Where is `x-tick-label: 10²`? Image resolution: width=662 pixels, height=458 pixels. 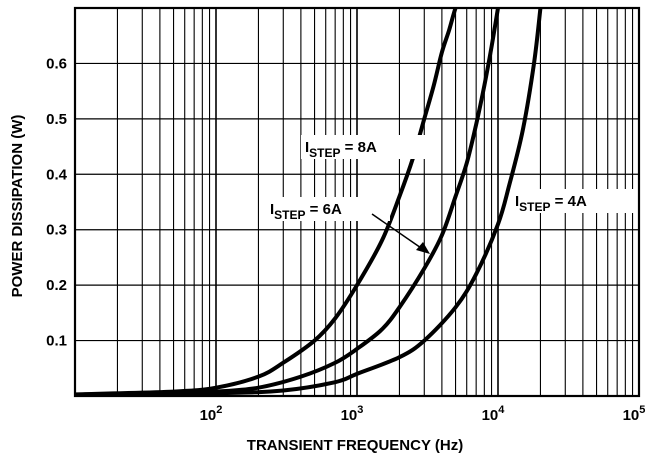 x-tick-label: 10² is located at coordinates (211, 414).